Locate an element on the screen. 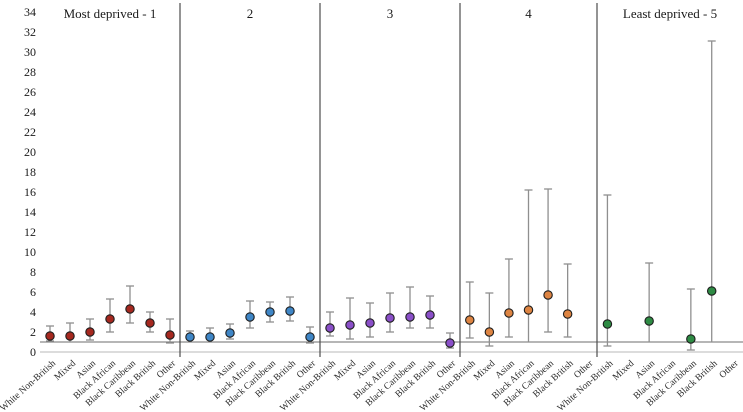 The image size is (743, 412). panel-header-label: 3 is located at coordinates (390, 13).